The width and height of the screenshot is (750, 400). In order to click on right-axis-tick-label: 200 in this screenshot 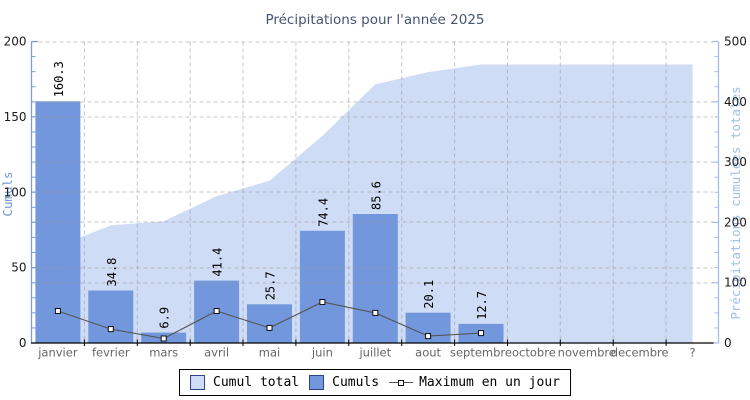, I will do `click(735, 222)`.